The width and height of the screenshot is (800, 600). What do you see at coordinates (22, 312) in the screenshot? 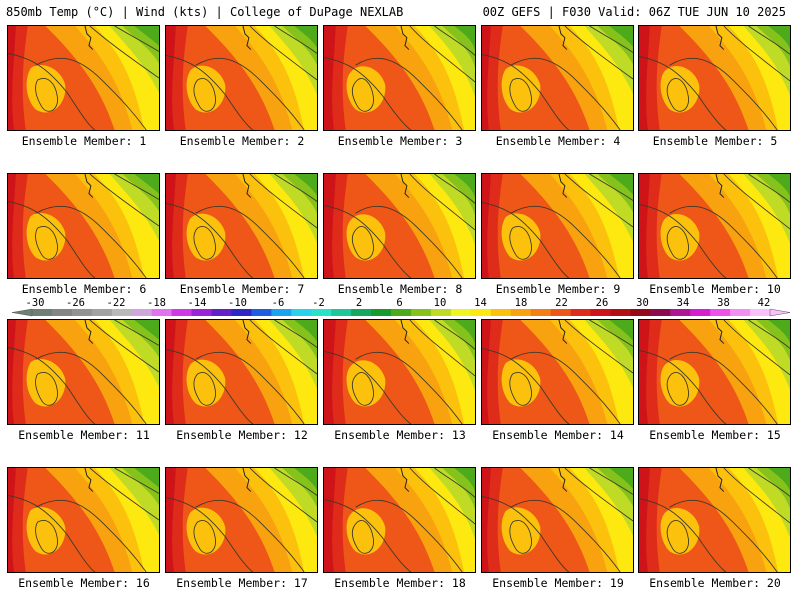
I see `colorbar-min-arrow` at bounding box center [22, 312].